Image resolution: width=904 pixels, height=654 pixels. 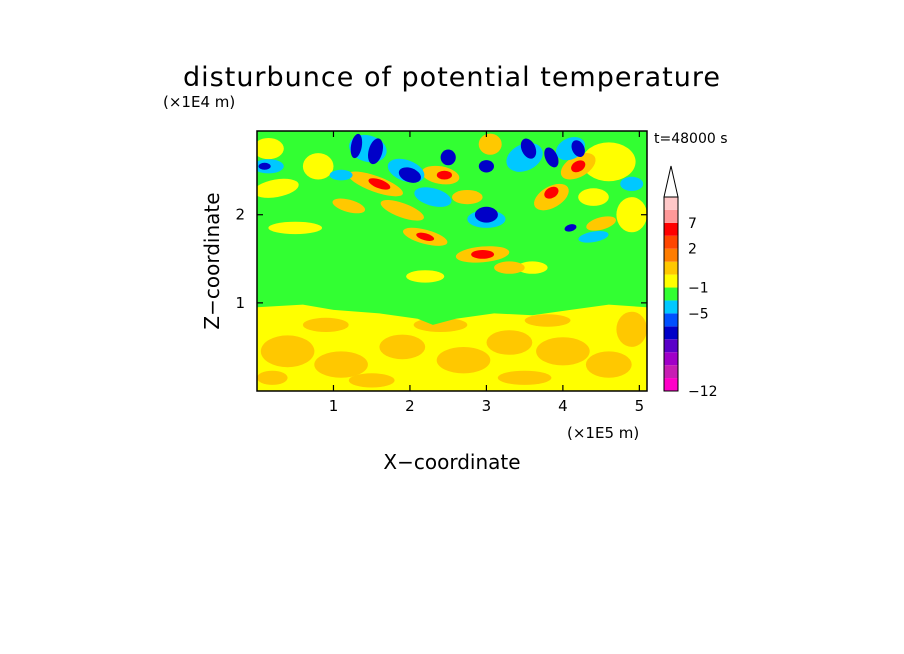 What do you see at coordinates (441, 259) in the screenshot?
I see `y-axis: 12` at bounding box center [441, 259].